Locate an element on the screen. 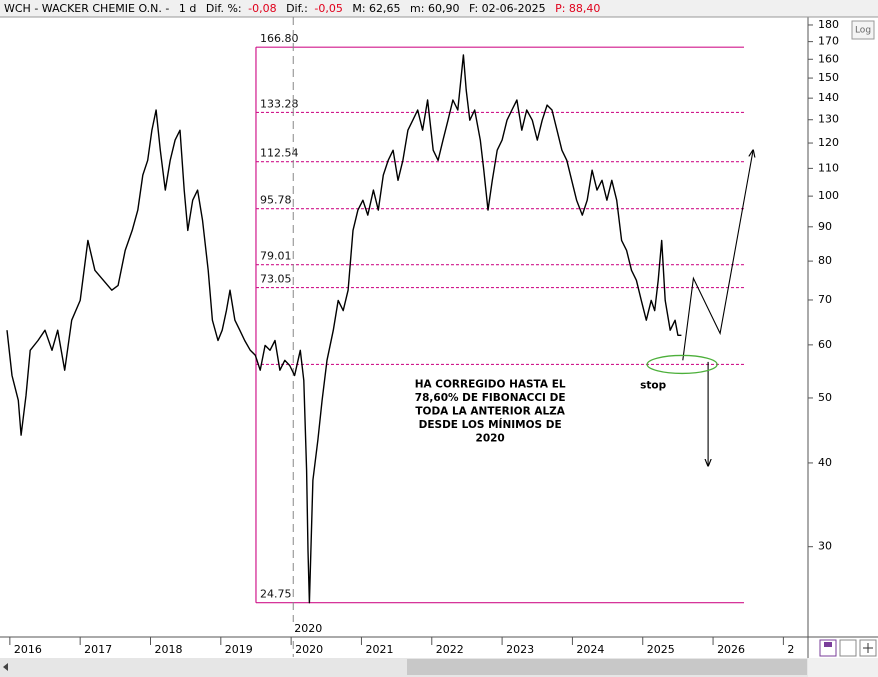 The width and height of the screenshot is (878, 677). price: P: 88,40 is located at coordinates (577, 8).